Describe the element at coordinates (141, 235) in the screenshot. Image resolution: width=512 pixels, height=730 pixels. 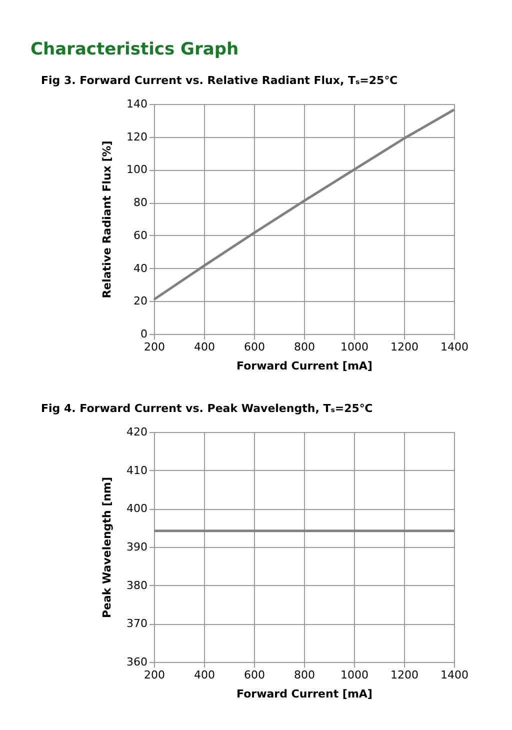
I see `y-tick-label: 60` at that location.